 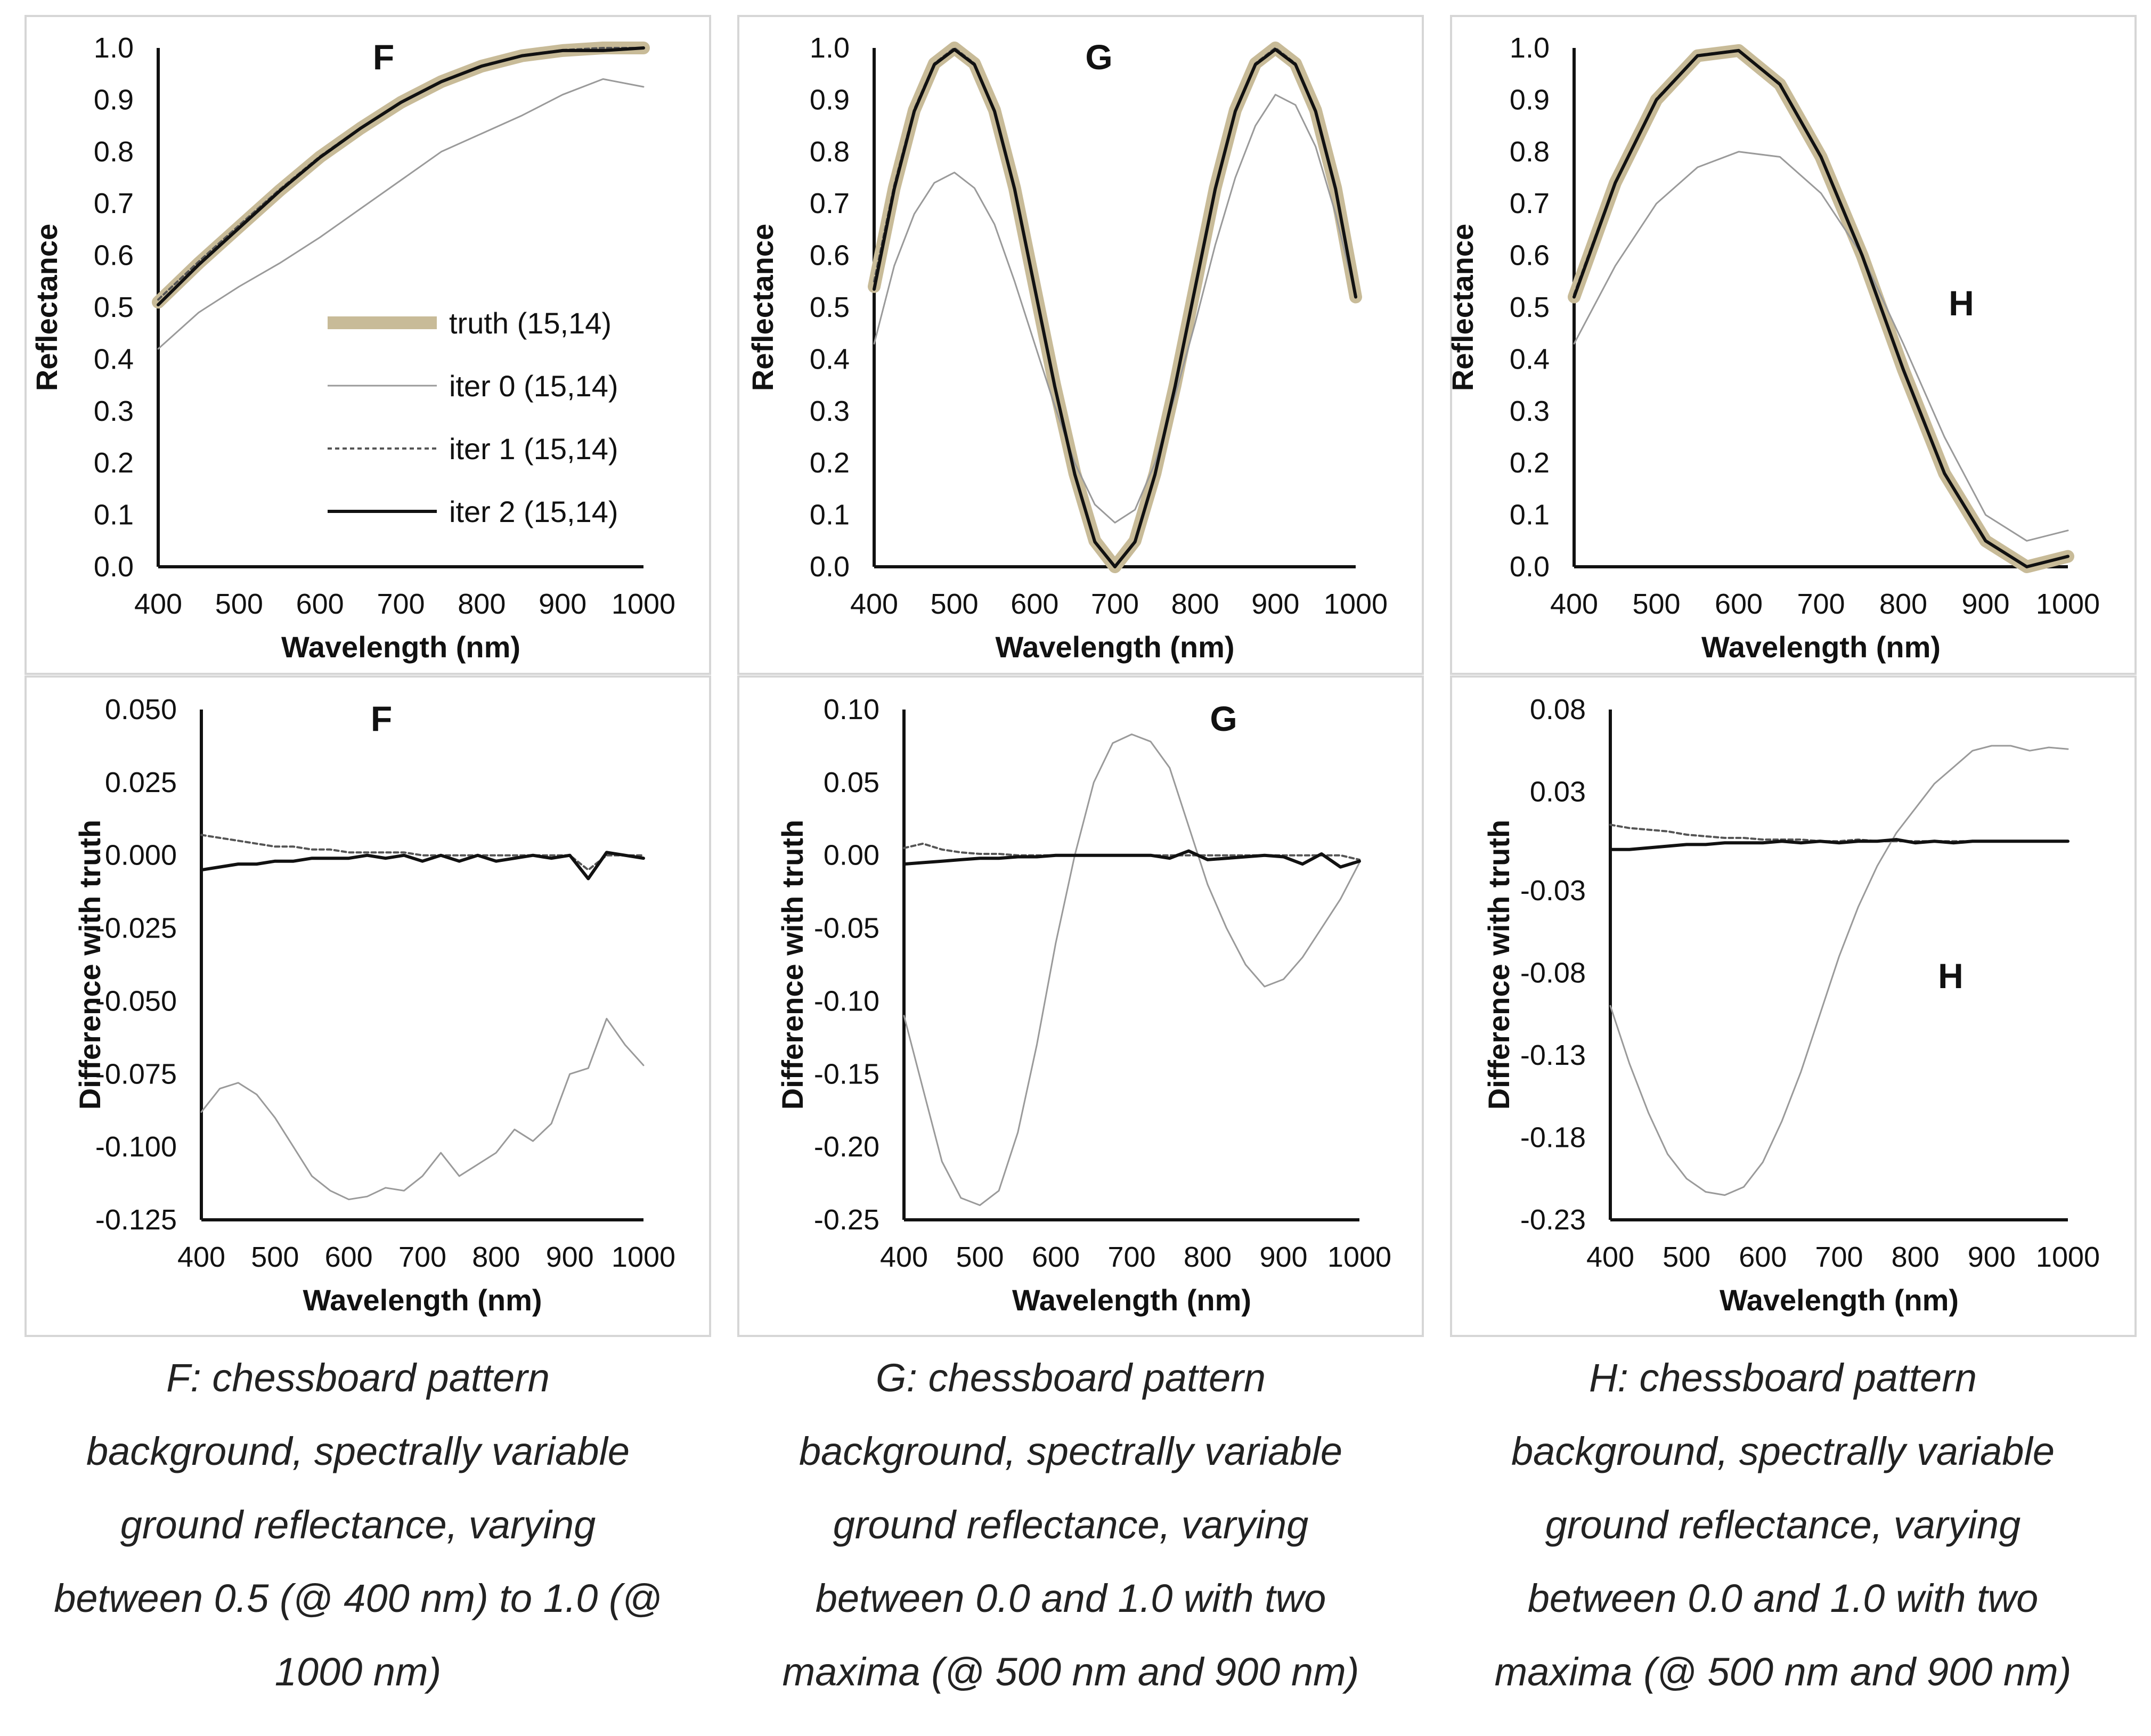 I want to click on caption-line: between 0.5 (@ 400 nm) to 1.0 (@, so click(x=358, y=1598).